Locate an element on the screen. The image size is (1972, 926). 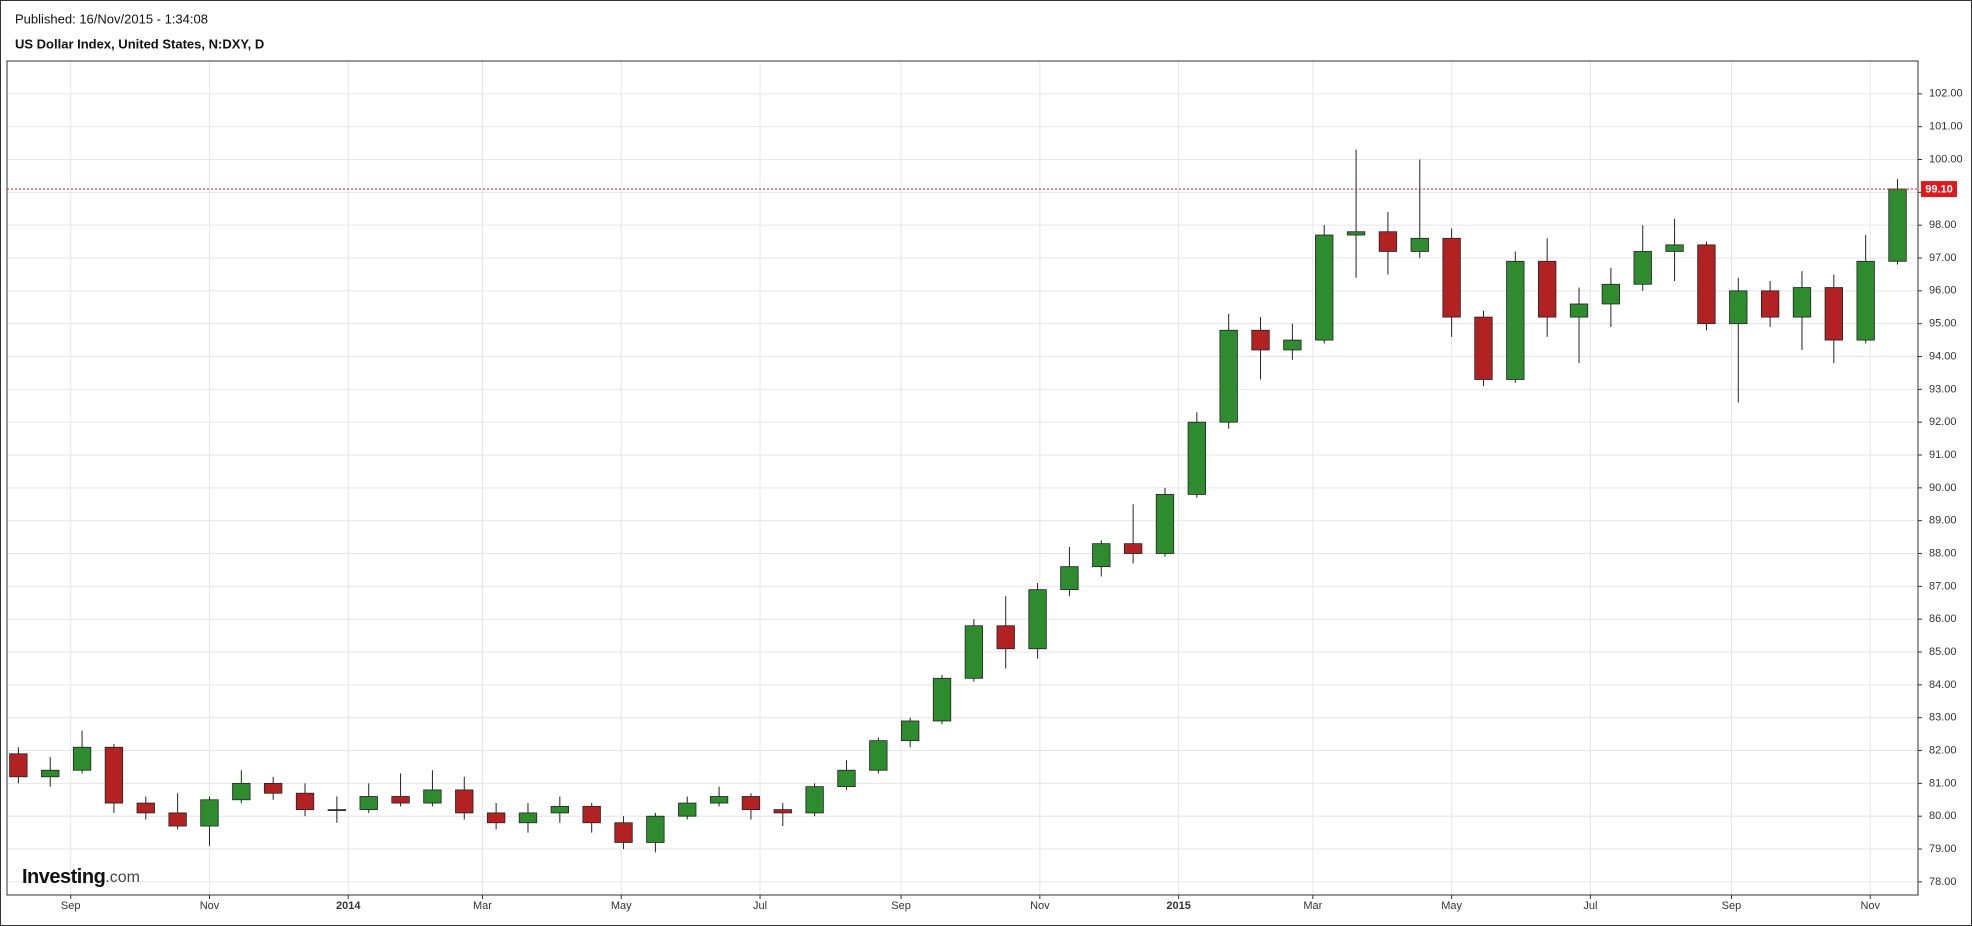
last-price-box is located at coordinates (1939, 189).